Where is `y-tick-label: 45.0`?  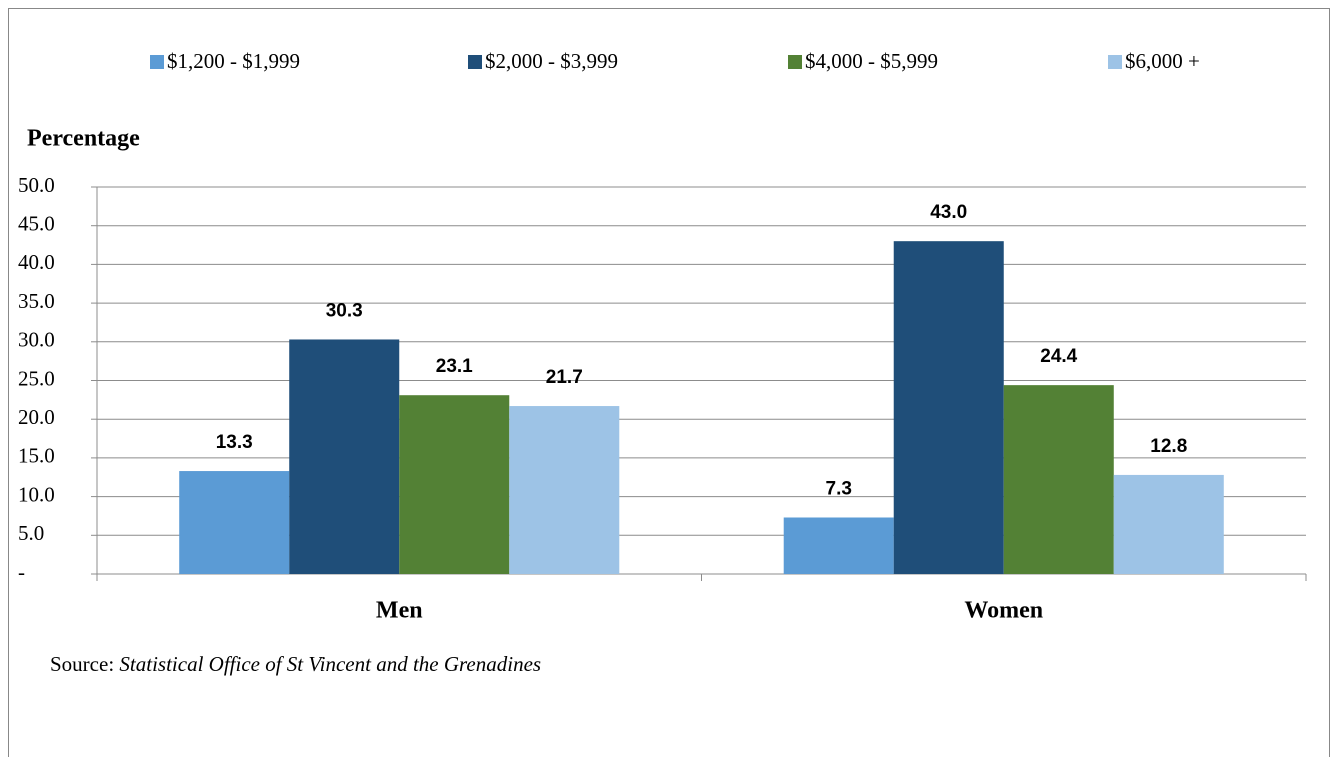
y-tick-label: 45.0 is located at coordinates (36, 224).